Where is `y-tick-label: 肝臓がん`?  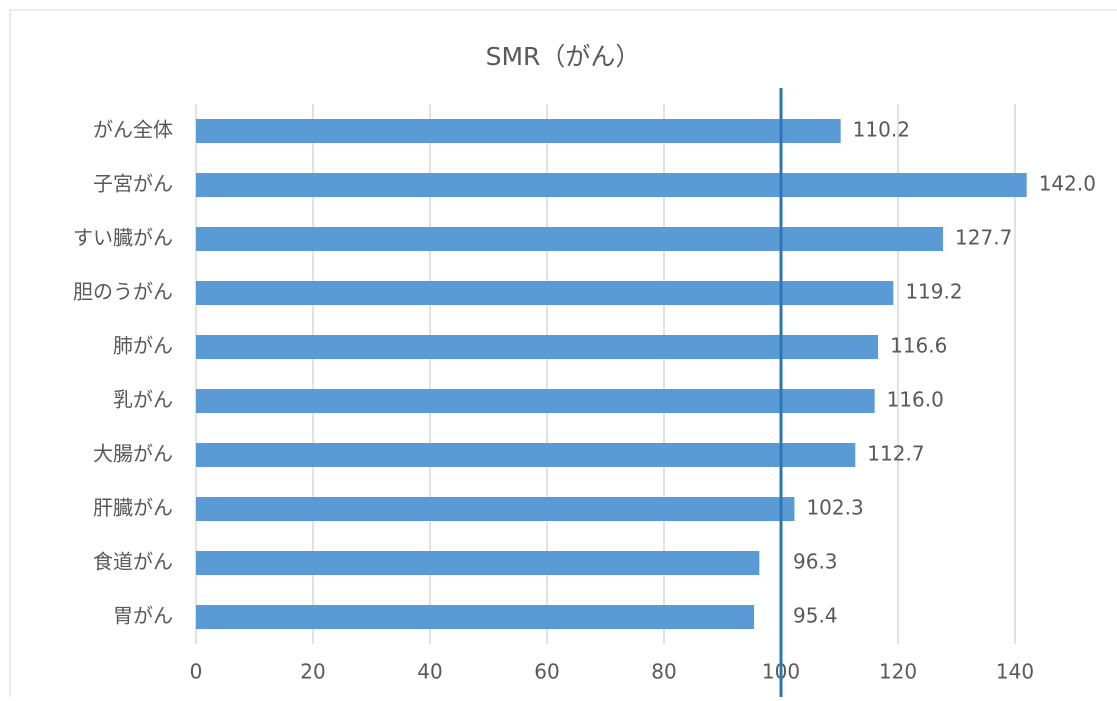 y-tick-label: 肝臓がん is located at coordinates (133, 508).